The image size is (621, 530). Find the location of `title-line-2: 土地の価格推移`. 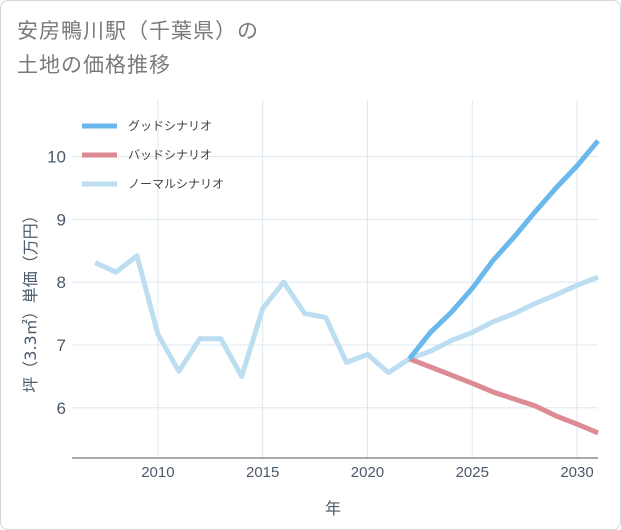

title-line-2: 土地の価格推移 is located at coordinates (94, 65).